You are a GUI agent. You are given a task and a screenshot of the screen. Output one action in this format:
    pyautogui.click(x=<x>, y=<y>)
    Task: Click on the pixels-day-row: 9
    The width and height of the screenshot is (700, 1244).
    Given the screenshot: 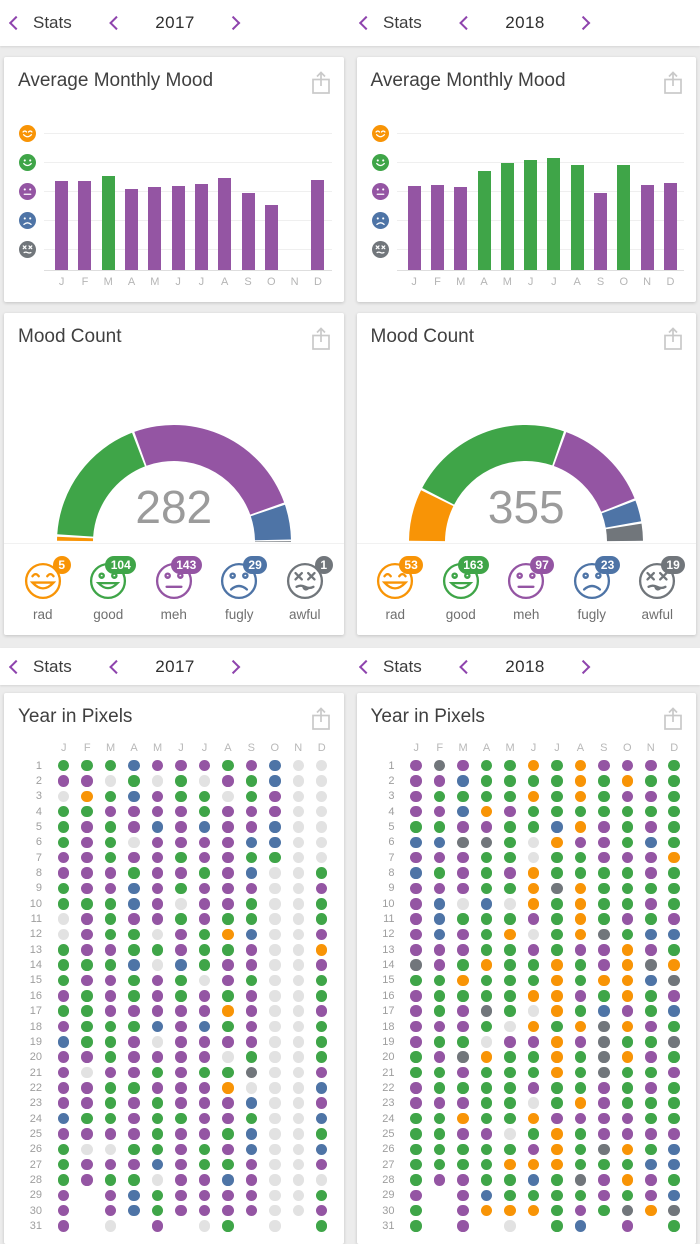 What is the action you would take?
    pyautogui.click(x=528, y=888)
    